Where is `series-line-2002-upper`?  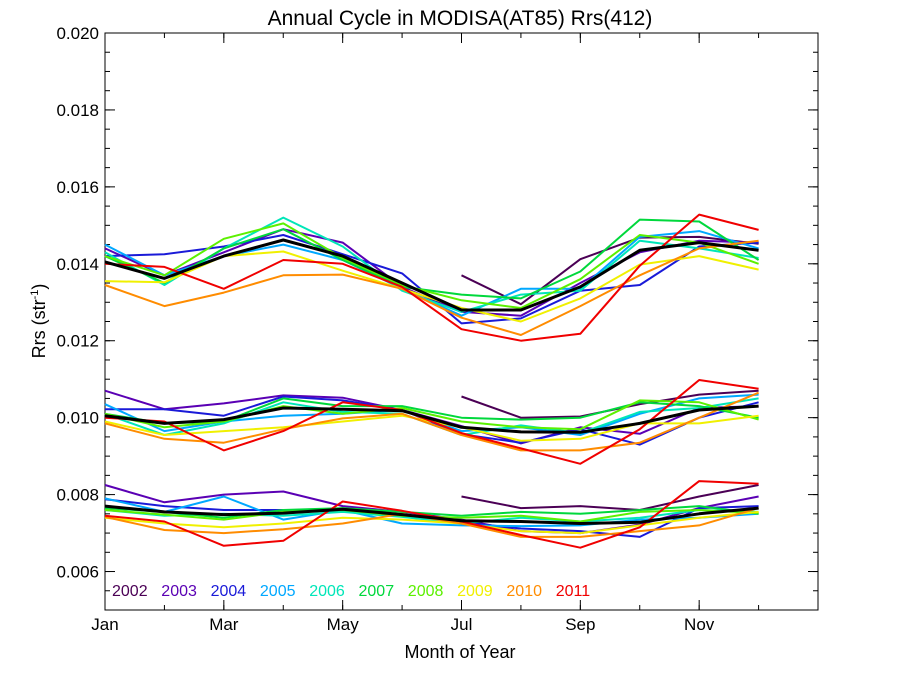
series-line-2002-upper is located at coordinates (610, 270).